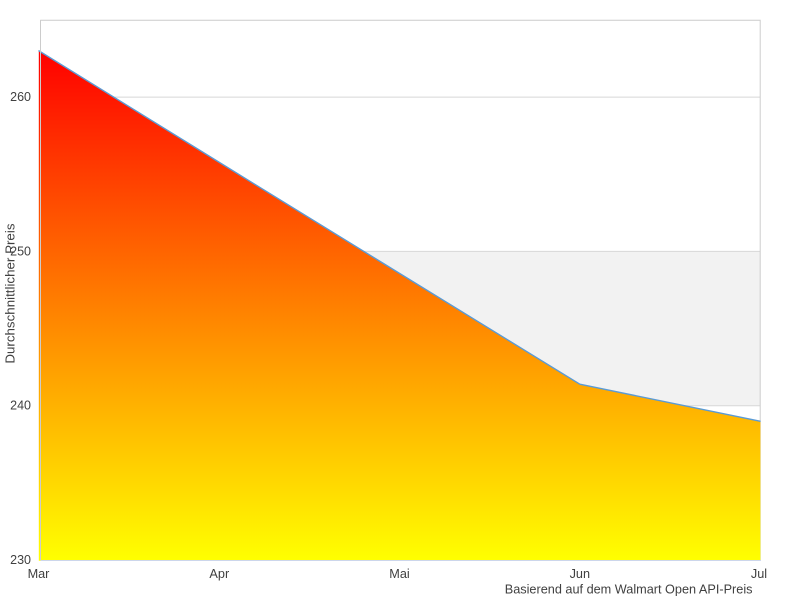  Describe the element at coordinates (20, 97) in the screenshot. I see `svg-text: 260` at that location.